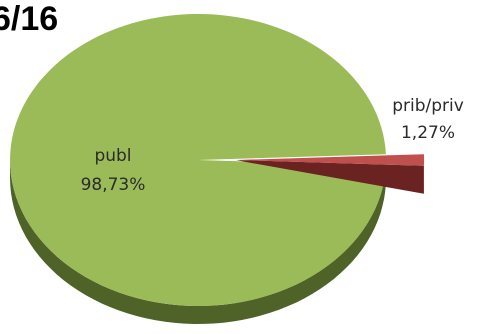 Image resolution: width=494 pixels, height=334 pixels. I want to click on slice-label-prib-priv: prib/priv, so click(428, 106).